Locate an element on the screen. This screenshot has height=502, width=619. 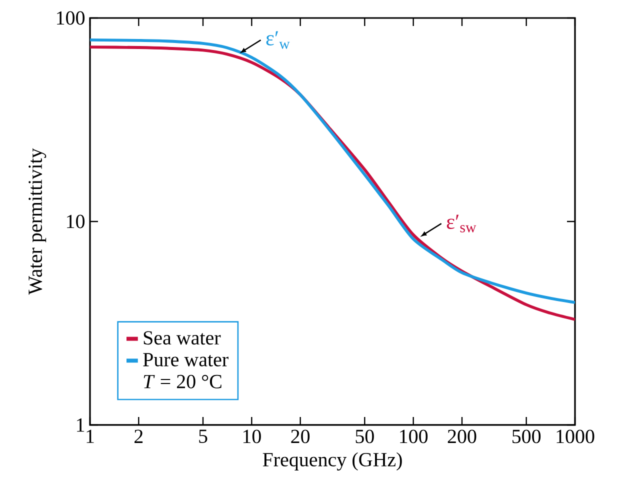
annotation: ε′$_{w}$ is located at coordinates (278, 40).